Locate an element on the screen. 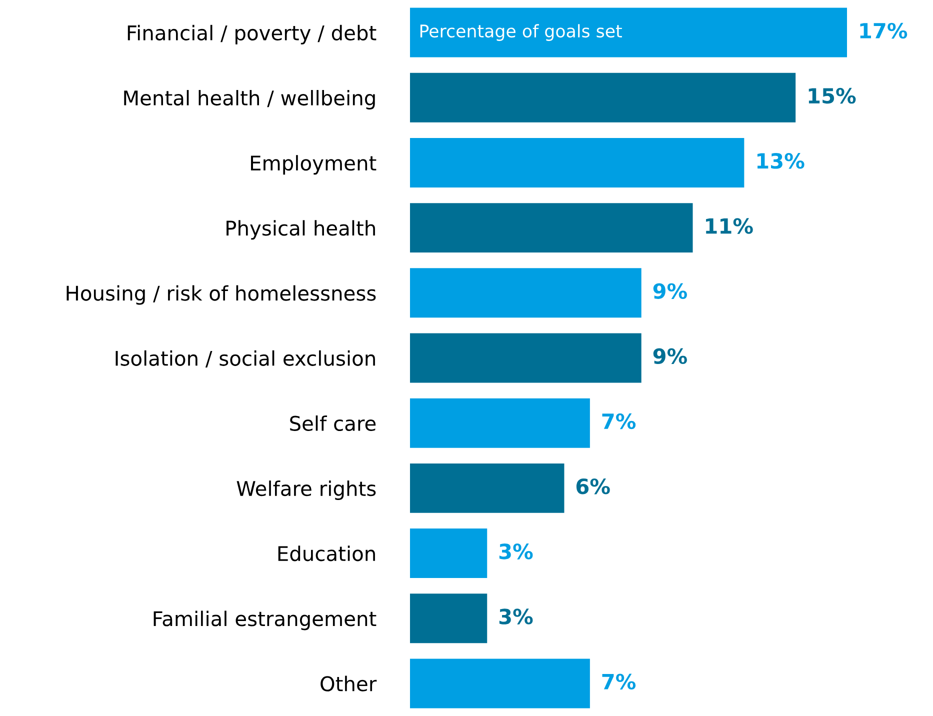 The height and width of the screenshot is (716, 933). y-tick-label: Housing / risk of homelessness is located at coordinates (221, 295).